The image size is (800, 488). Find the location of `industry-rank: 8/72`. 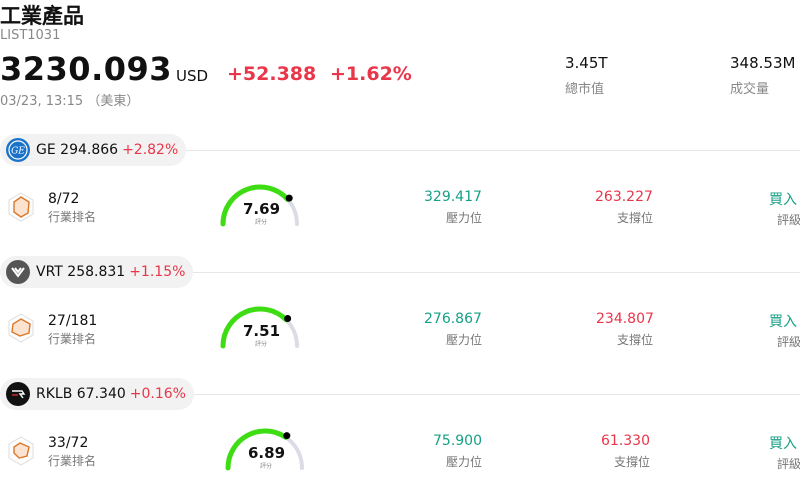

industry-rank: 8/72 is located at coordinates (64, 199).